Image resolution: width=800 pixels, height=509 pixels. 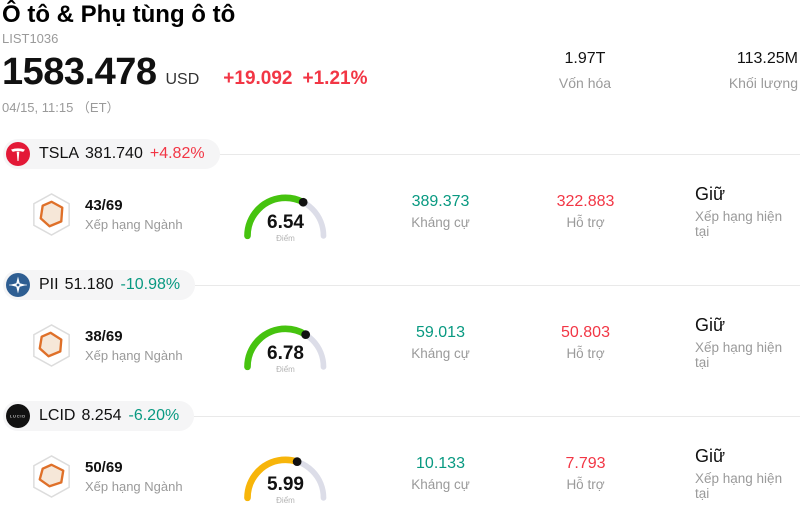 I want to click on gauge-score-value: 6.54, so click(x=285, y=222).